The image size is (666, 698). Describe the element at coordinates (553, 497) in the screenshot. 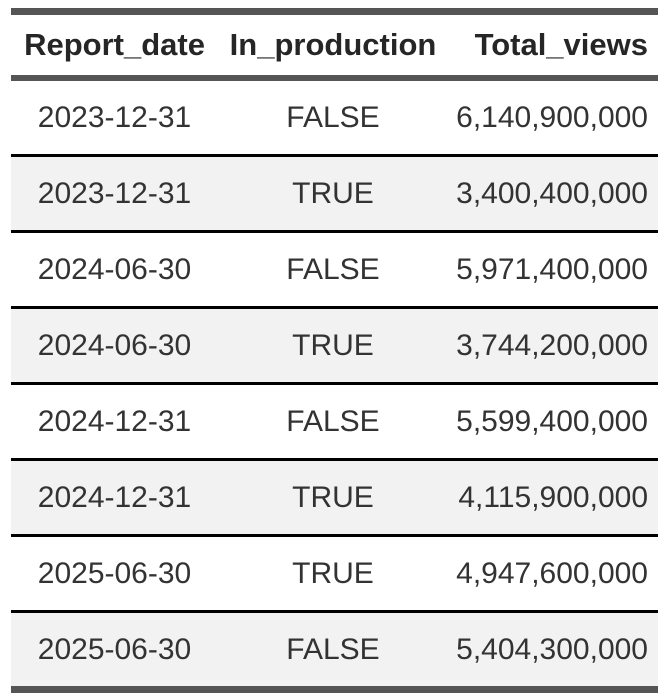

I see `cell-total-views: 4,115,900,000` at that location.